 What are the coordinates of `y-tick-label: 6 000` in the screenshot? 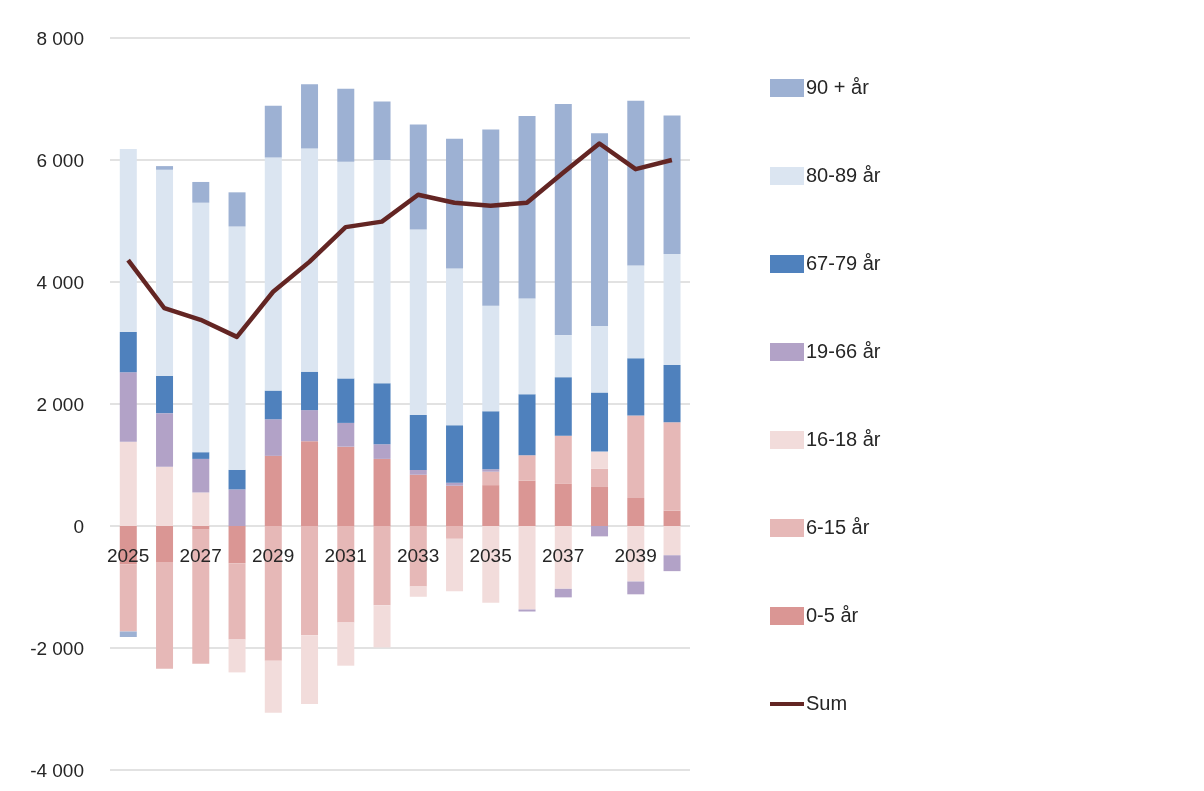 It's located at (60, 160).